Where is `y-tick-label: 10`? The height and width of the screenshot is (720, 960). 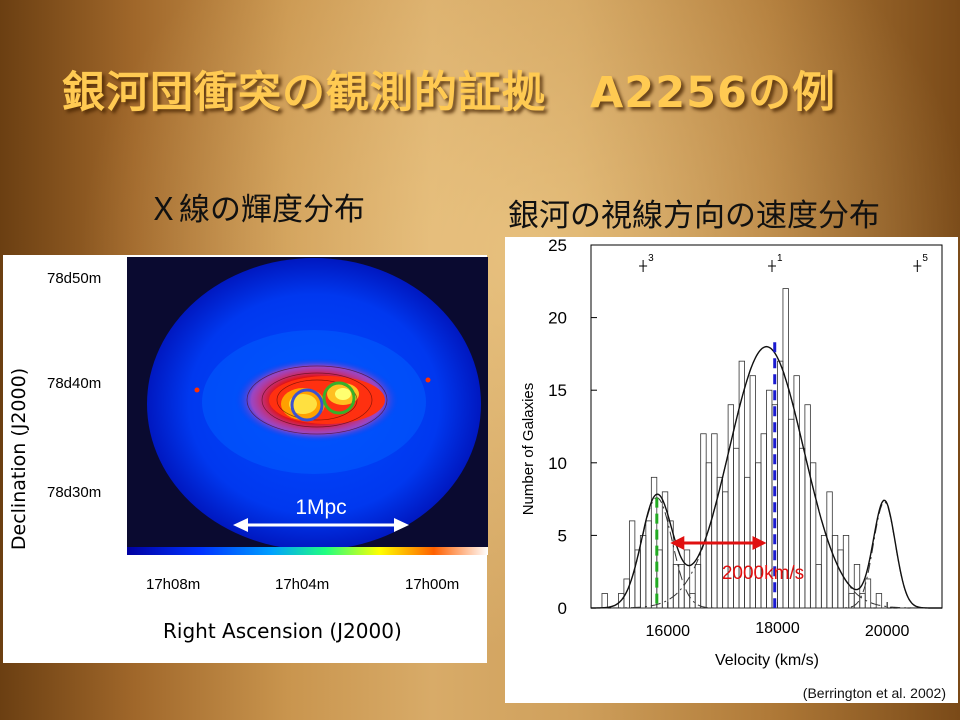 y-tick-label: 10 is located at coordinates (557, 463).